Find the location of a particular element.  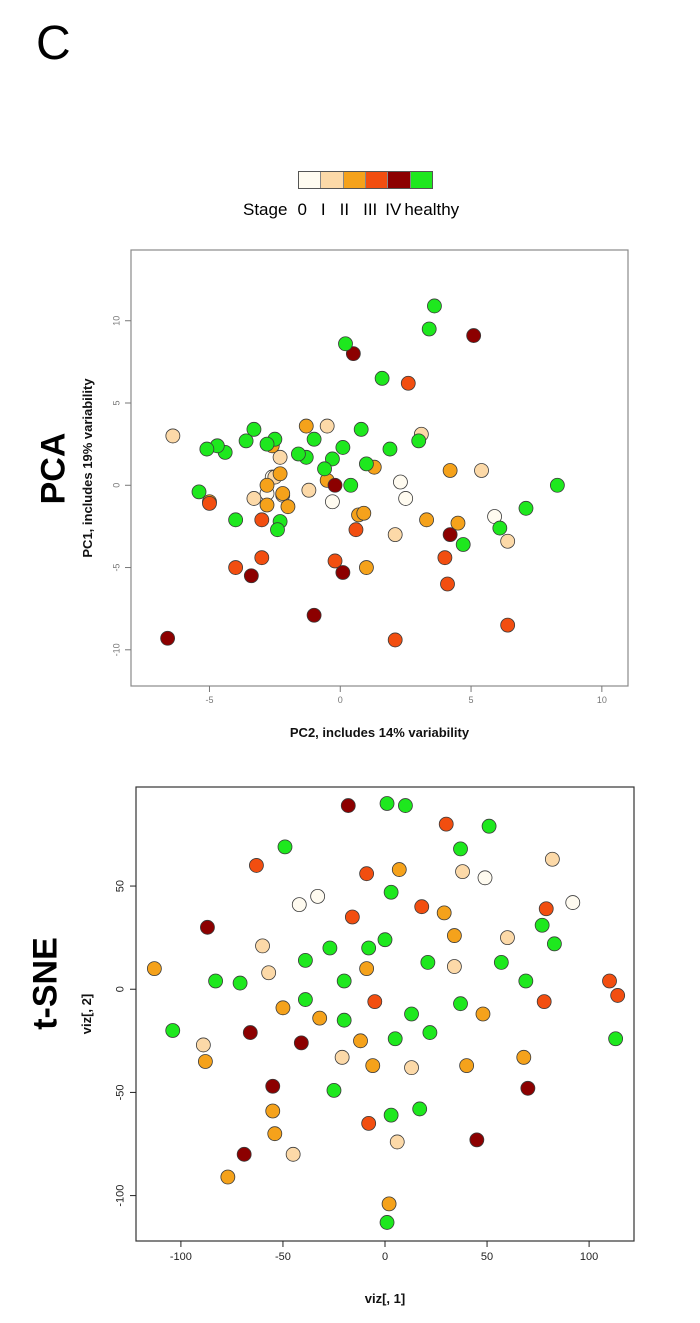

panel-letter: C is located at coordinates (53, 43).